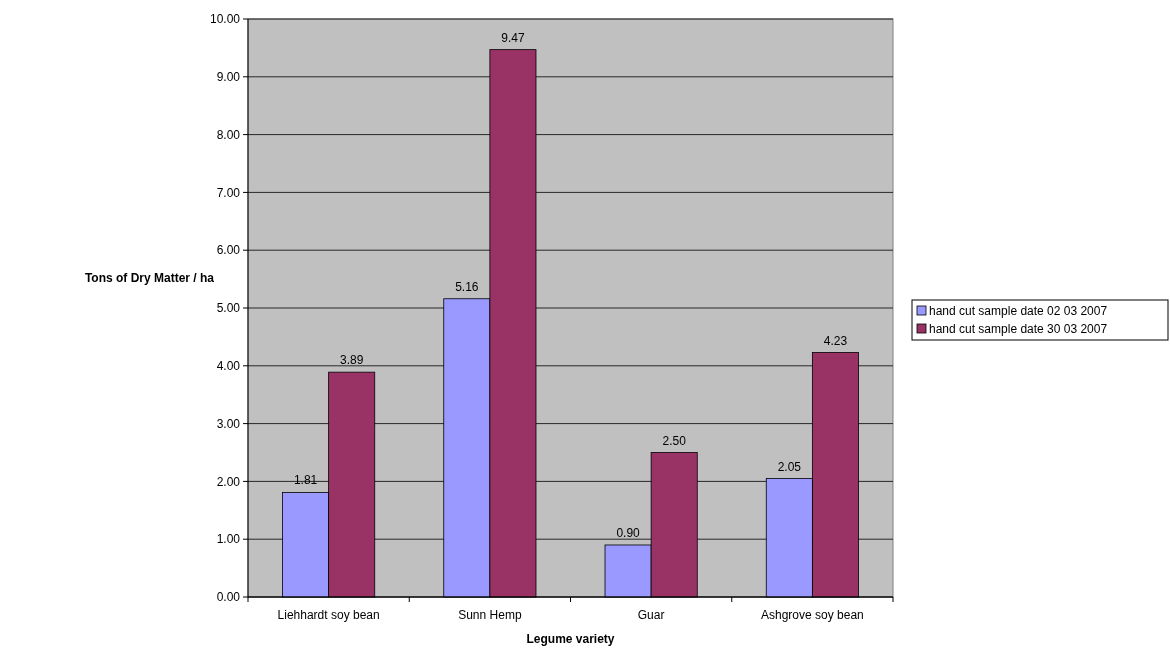 The width and height of the screenshot is (1170, 662). I want to click on data-label: 3.89, so click(352, 360).